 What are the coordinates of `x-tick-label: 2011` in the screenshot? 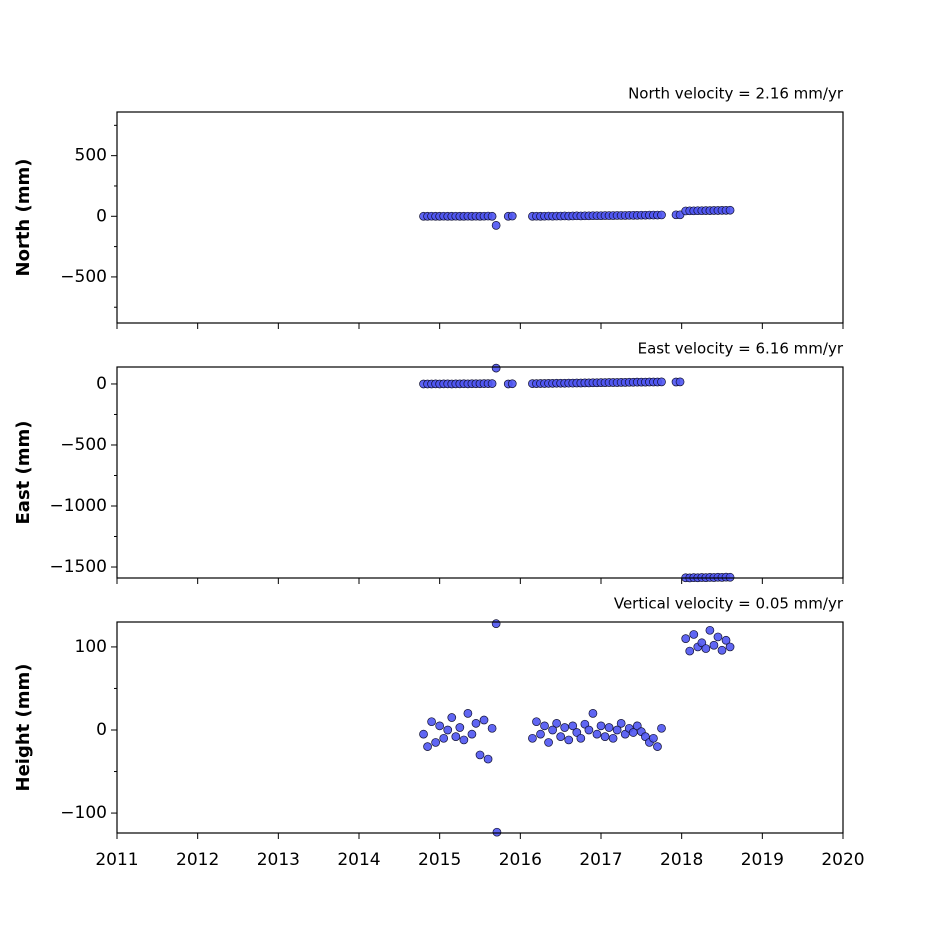 It's located at (116, 860).